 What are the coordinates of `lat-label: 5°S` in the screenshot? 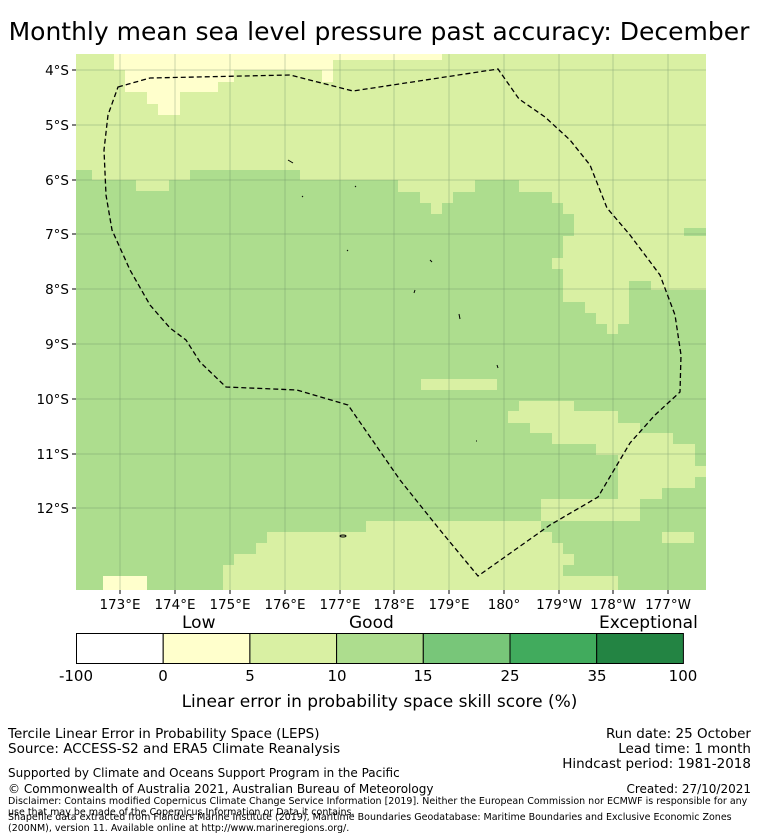 It's located at (57, 126).